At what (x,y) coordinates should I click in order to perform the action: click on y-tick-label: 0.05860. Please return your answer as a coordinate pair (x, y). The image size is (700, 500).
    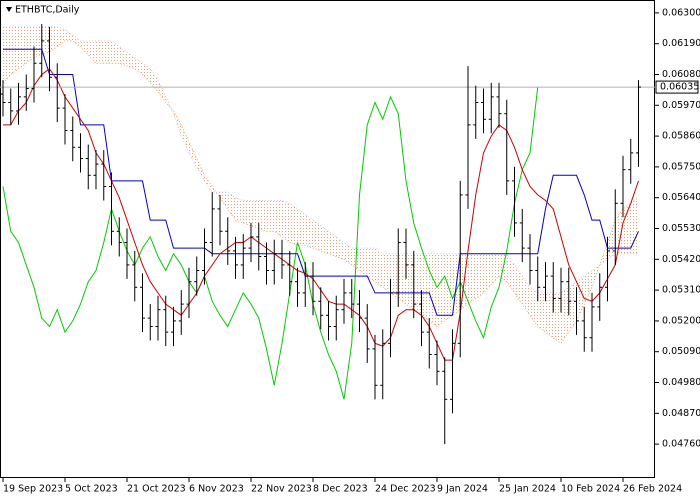
    Looking at the image, I should click on (681, 136).